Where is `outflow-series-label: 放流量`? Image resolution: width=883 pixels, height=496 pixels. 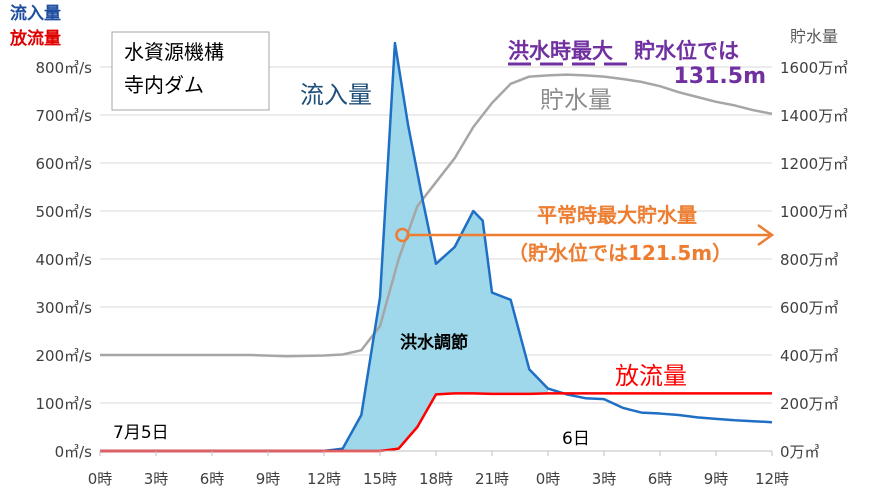 outflow-series-label: 放流量 is located at coordinates (651, 376).